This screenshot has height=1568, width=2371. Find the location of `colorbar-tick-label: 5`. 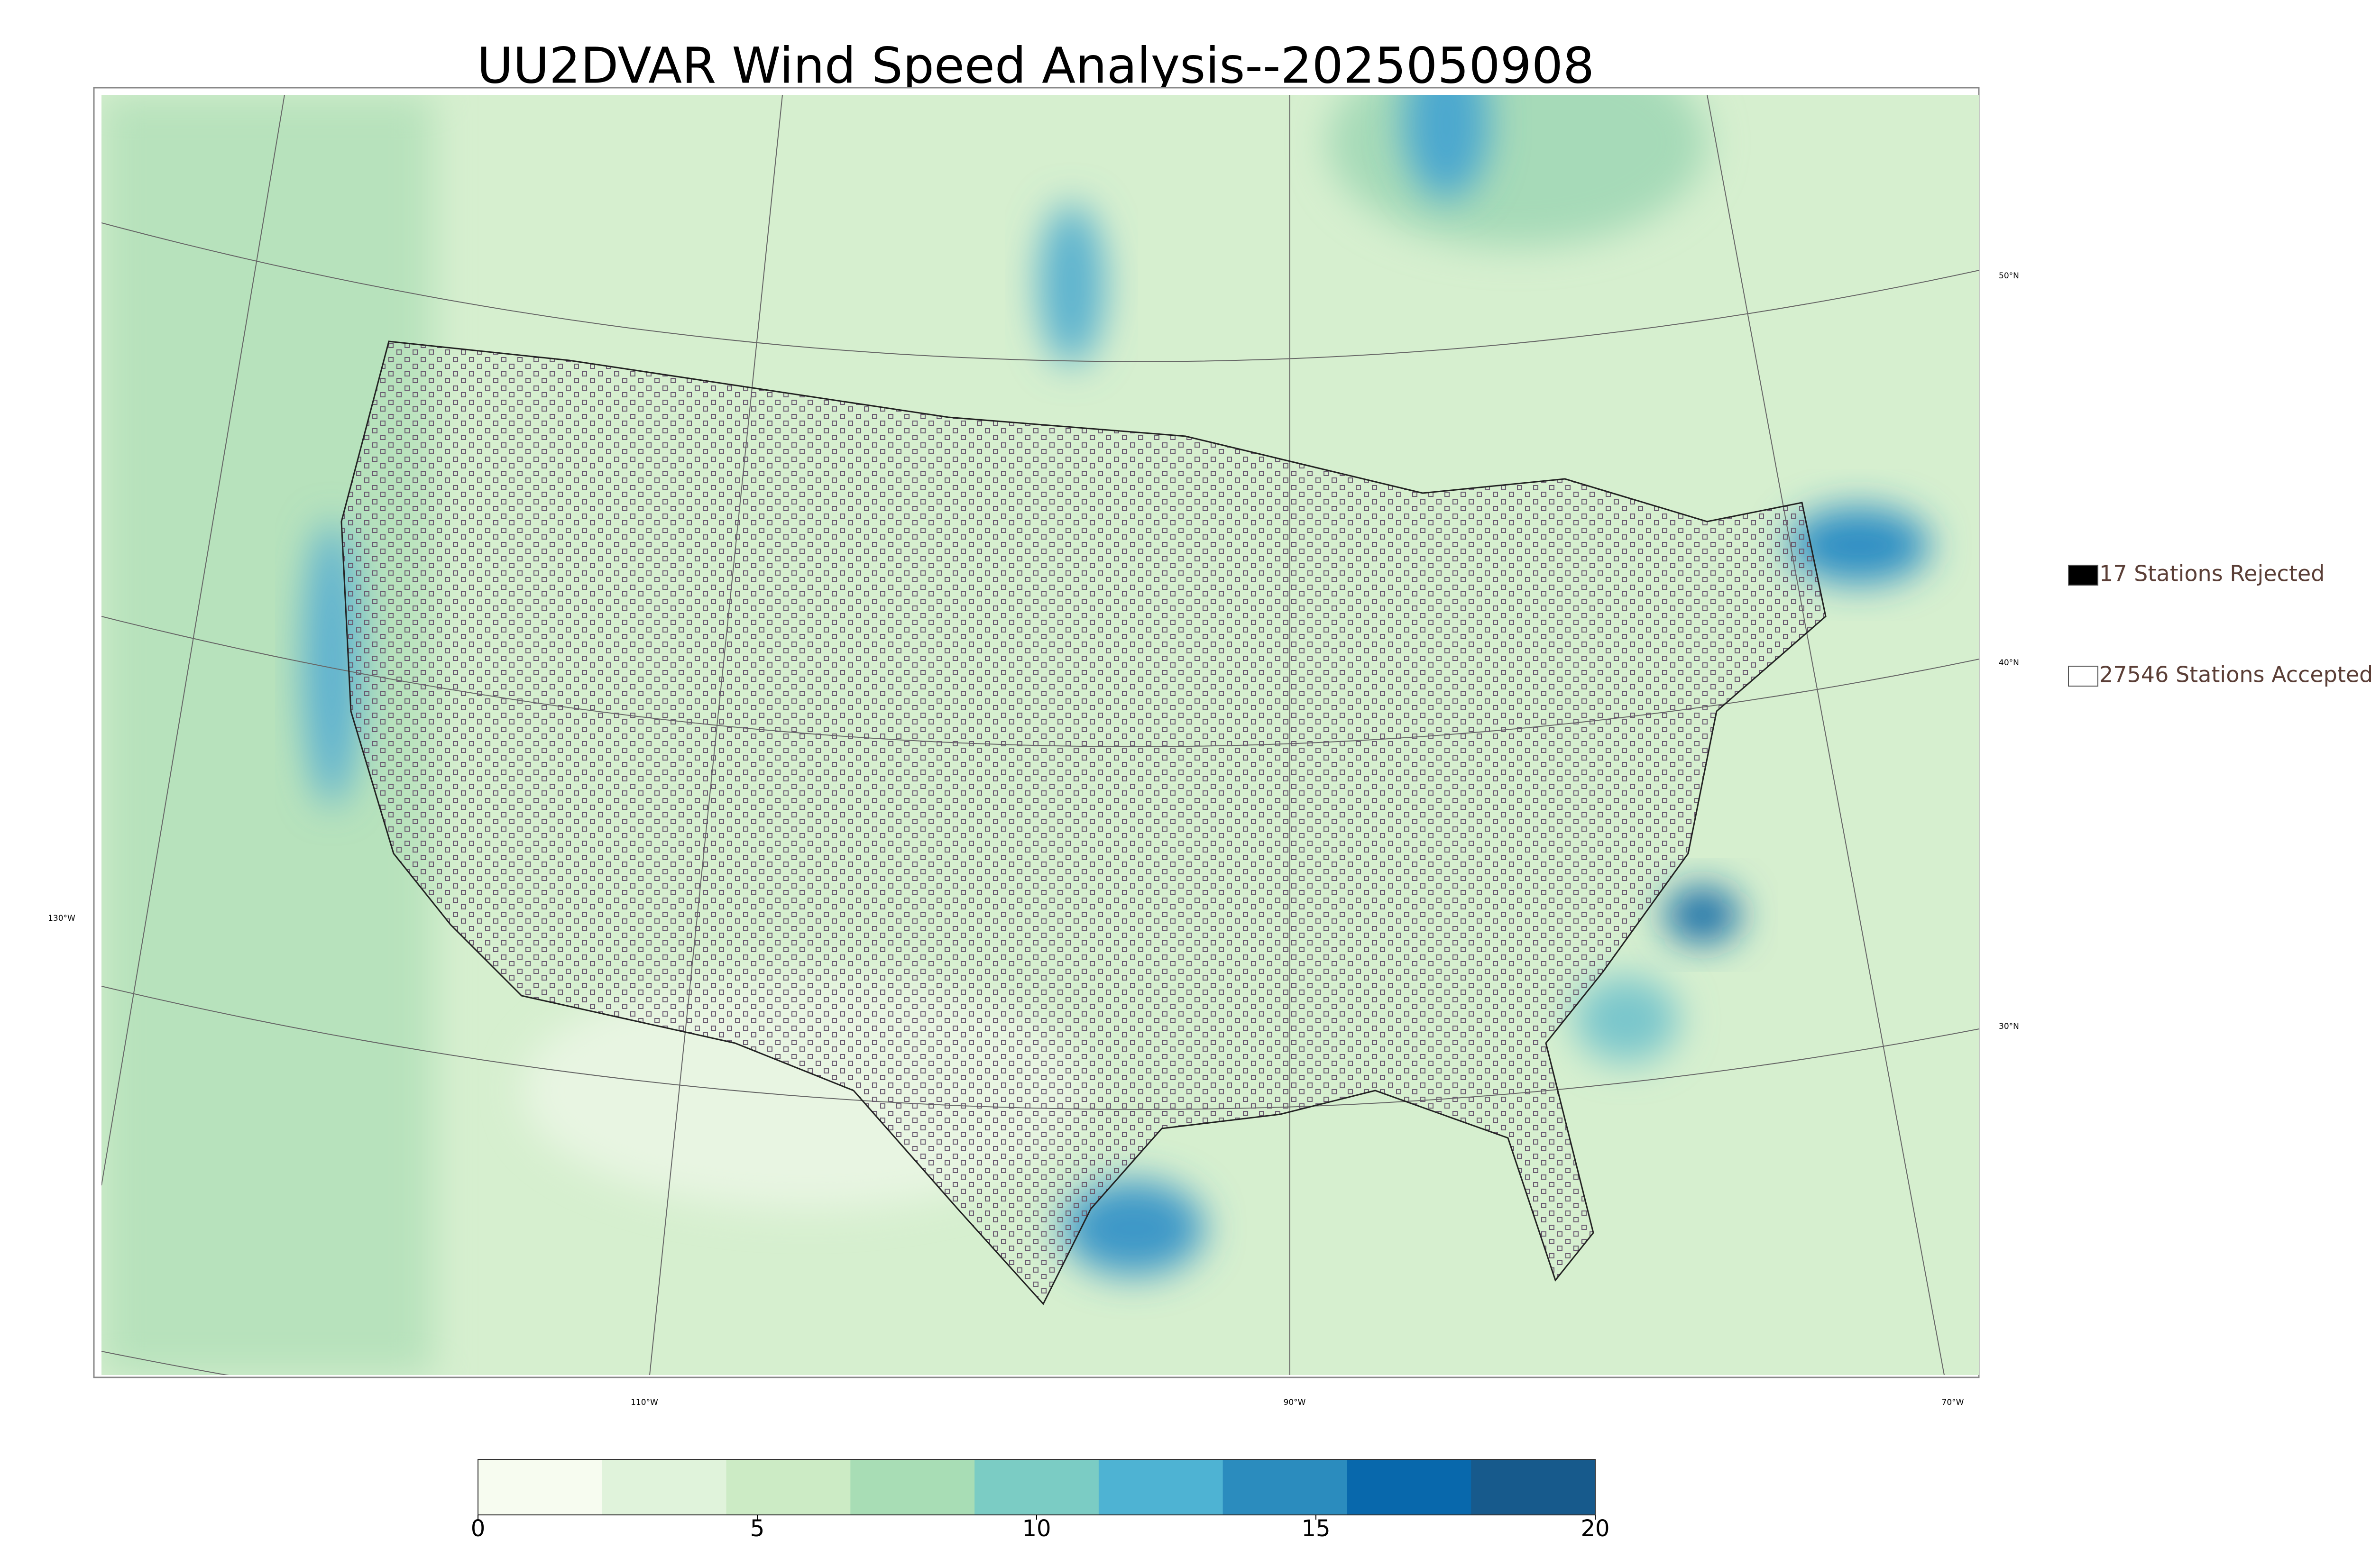

colorbar-tick-label: 5 is located at coordinates (757, 1528).